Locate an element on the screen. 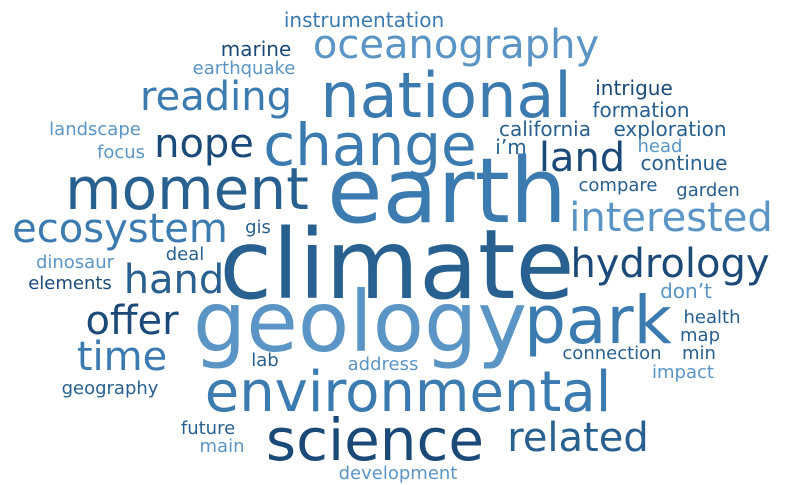  word-ecosystem: ecosystem is located at coordinates (120, 229).